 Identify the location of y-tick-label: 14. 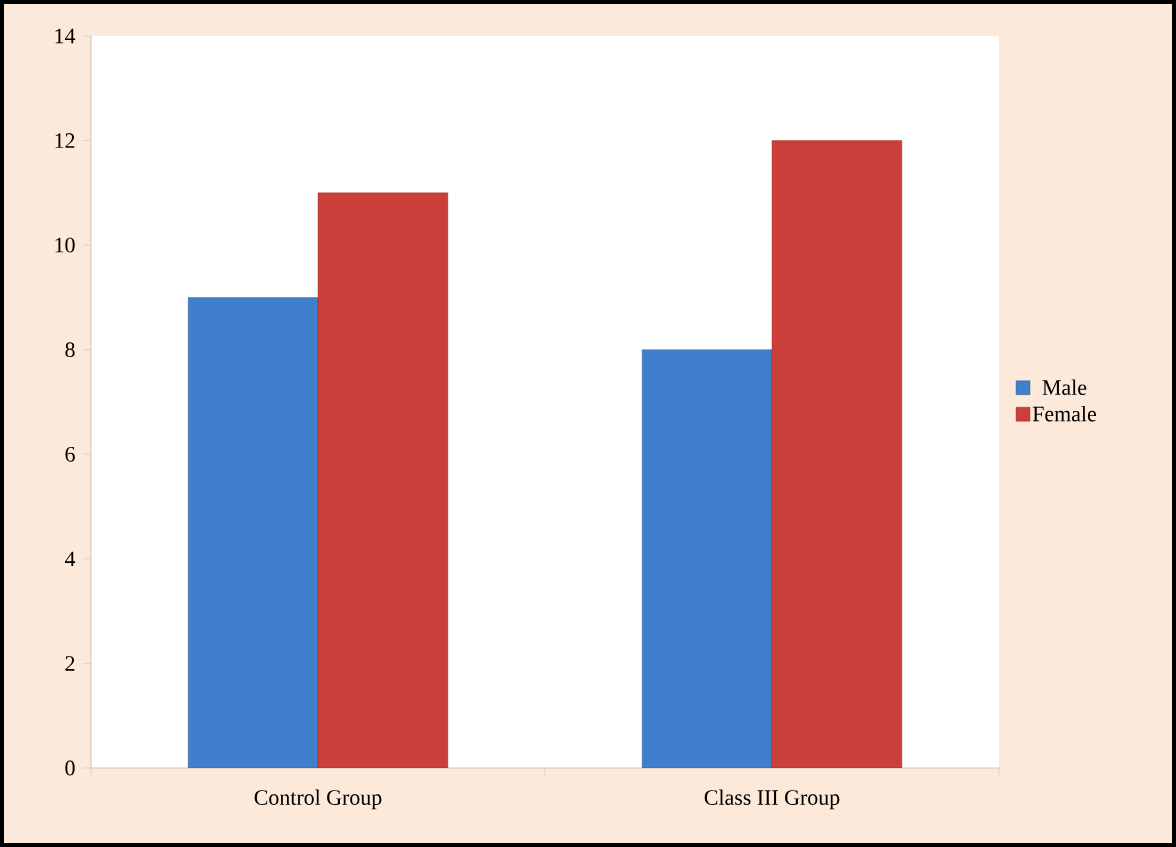
(65, 36).